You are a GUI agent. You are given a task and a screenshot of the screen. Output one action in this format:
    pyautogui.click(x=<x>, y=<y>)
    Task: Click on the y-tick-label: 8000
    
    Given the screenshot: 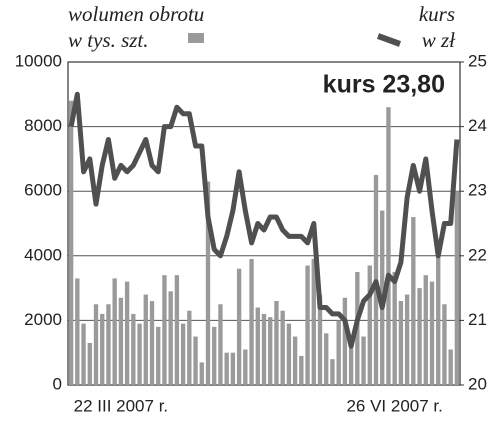 What is the action you would take?
    pyautogui.click(x=43, y=125)
    